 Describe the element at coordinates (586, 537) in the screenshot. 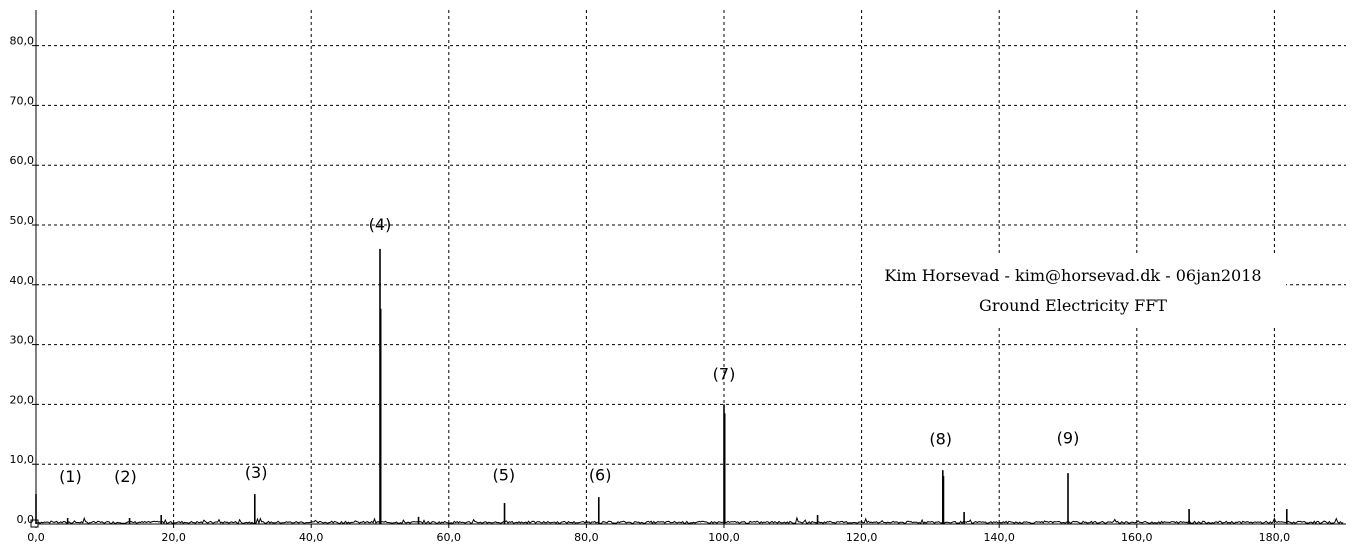

I see `x-tick-label: 80,0` at that location.